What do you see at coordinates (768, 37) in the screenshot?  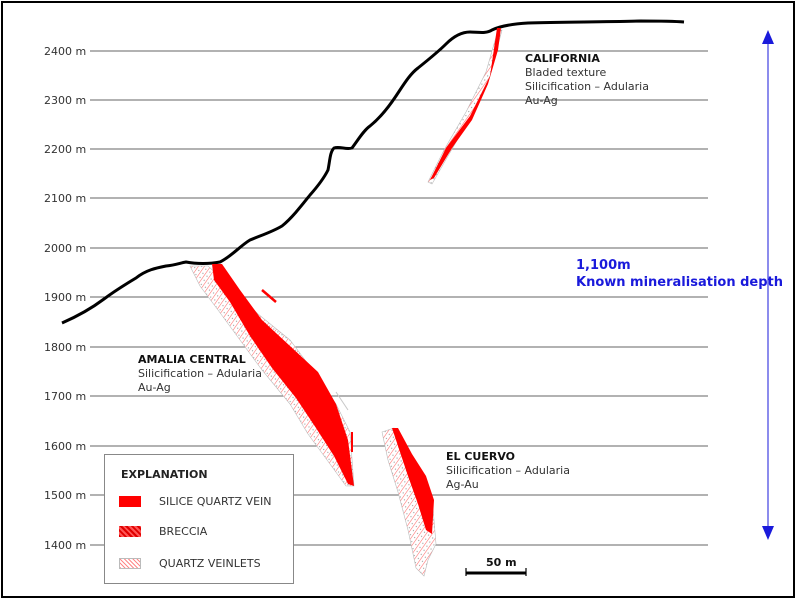 I see `arrow-up-icon` at bounding box center [768, 37].